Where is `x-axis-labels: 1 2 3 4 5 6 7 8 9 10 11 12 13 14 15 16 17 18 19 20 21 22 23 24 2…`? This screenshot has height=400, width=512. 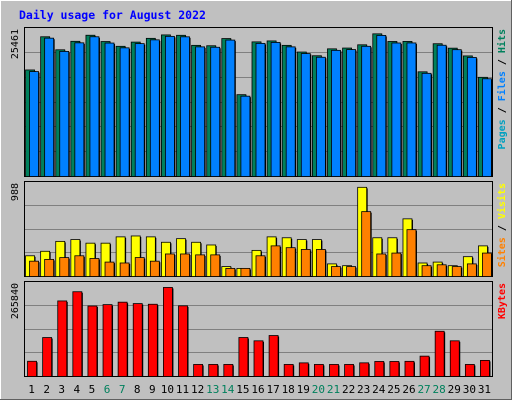
x-axis-labels: 1 2 3 4 5 6 7 8 9 10 11 12 13 14 15 16 17 18 19 20 21 22 23 24 2… is located at coordinates (259, 389).